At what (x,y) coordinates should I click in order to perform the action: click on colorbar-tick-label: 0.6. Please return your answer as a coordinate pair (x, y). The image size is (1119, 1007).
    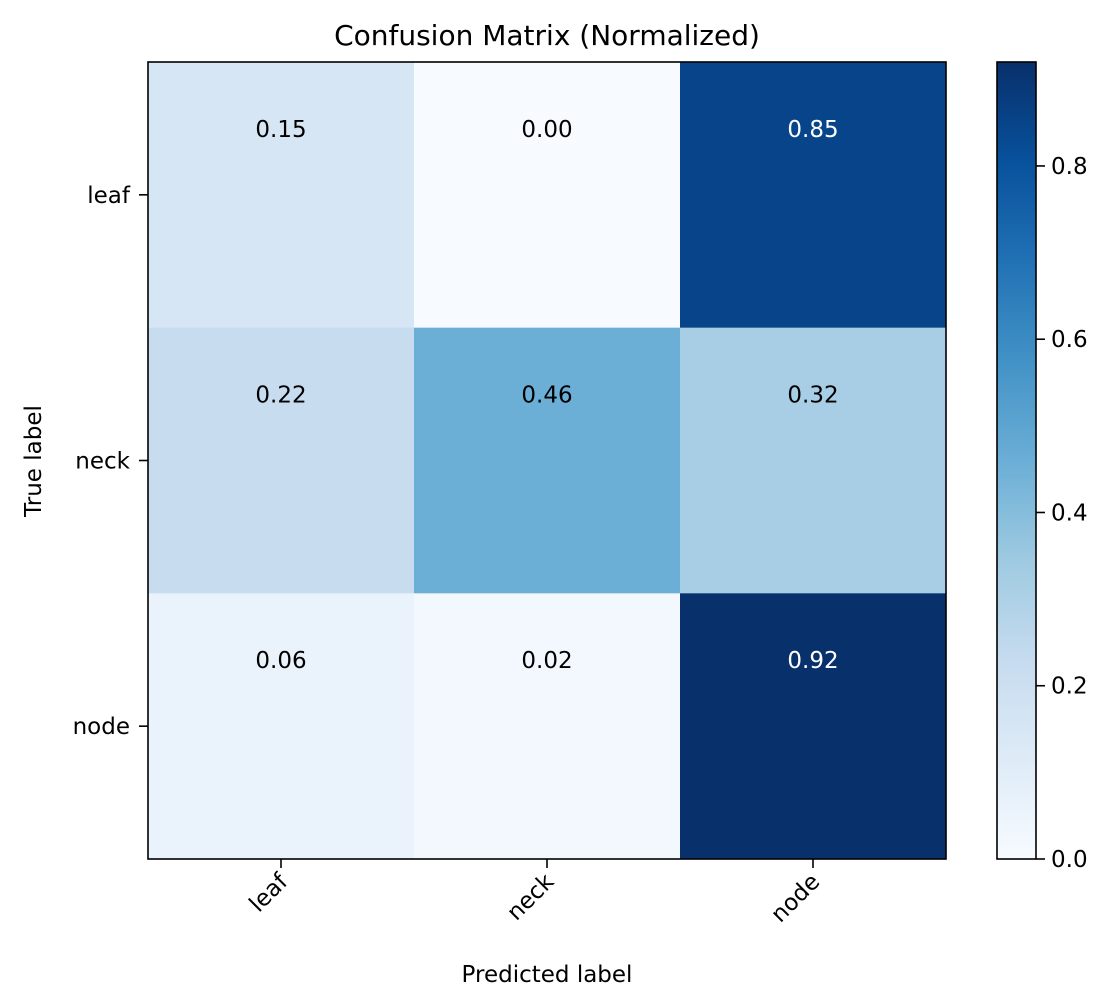
    Looking at the image, I should click on (1069, 340).